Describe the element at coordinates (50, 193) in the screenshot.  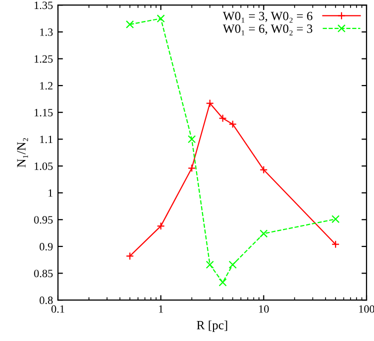
I see `y-tick-label: 1` at that location.